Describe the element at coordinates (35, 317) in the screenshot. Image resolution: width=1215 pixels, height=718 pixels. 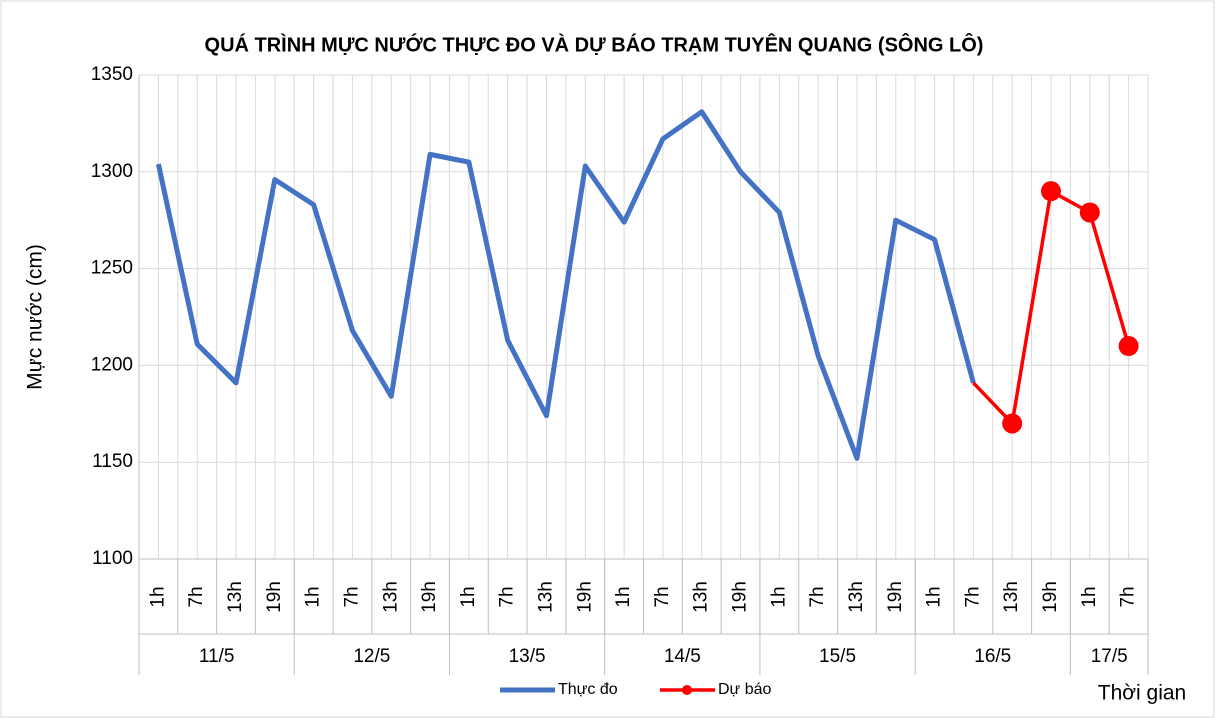
I see `y-axis-title: Mực nước (cm)` at that location.